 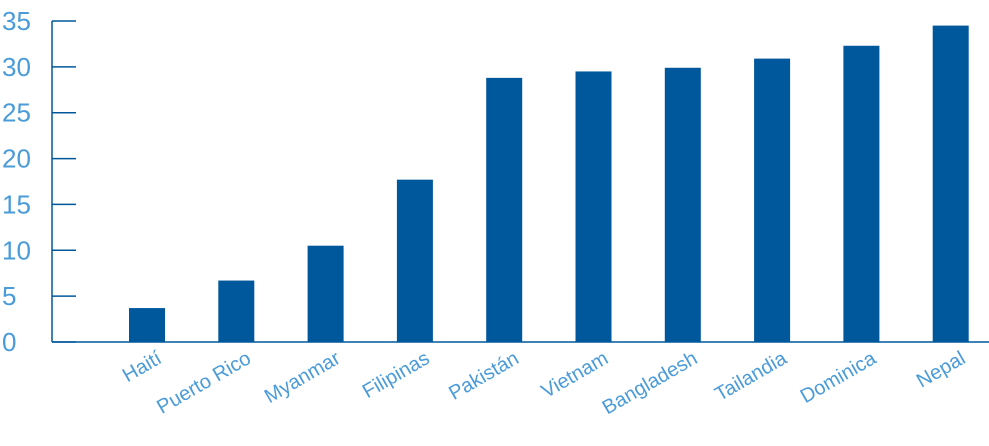 What do you see at coordinates (302, 377) in the screenshot?
I see `x-tick-label: Myanmar` at bounding box center [302, 377].